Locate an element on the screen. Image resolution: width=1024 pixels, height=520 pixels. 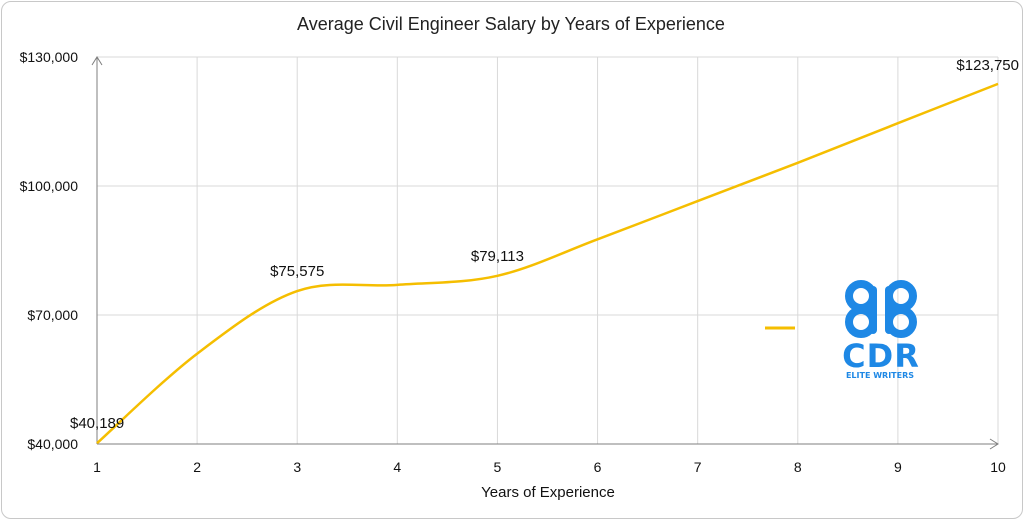
data-label: $40,189 is located at coordinates (97, 423).